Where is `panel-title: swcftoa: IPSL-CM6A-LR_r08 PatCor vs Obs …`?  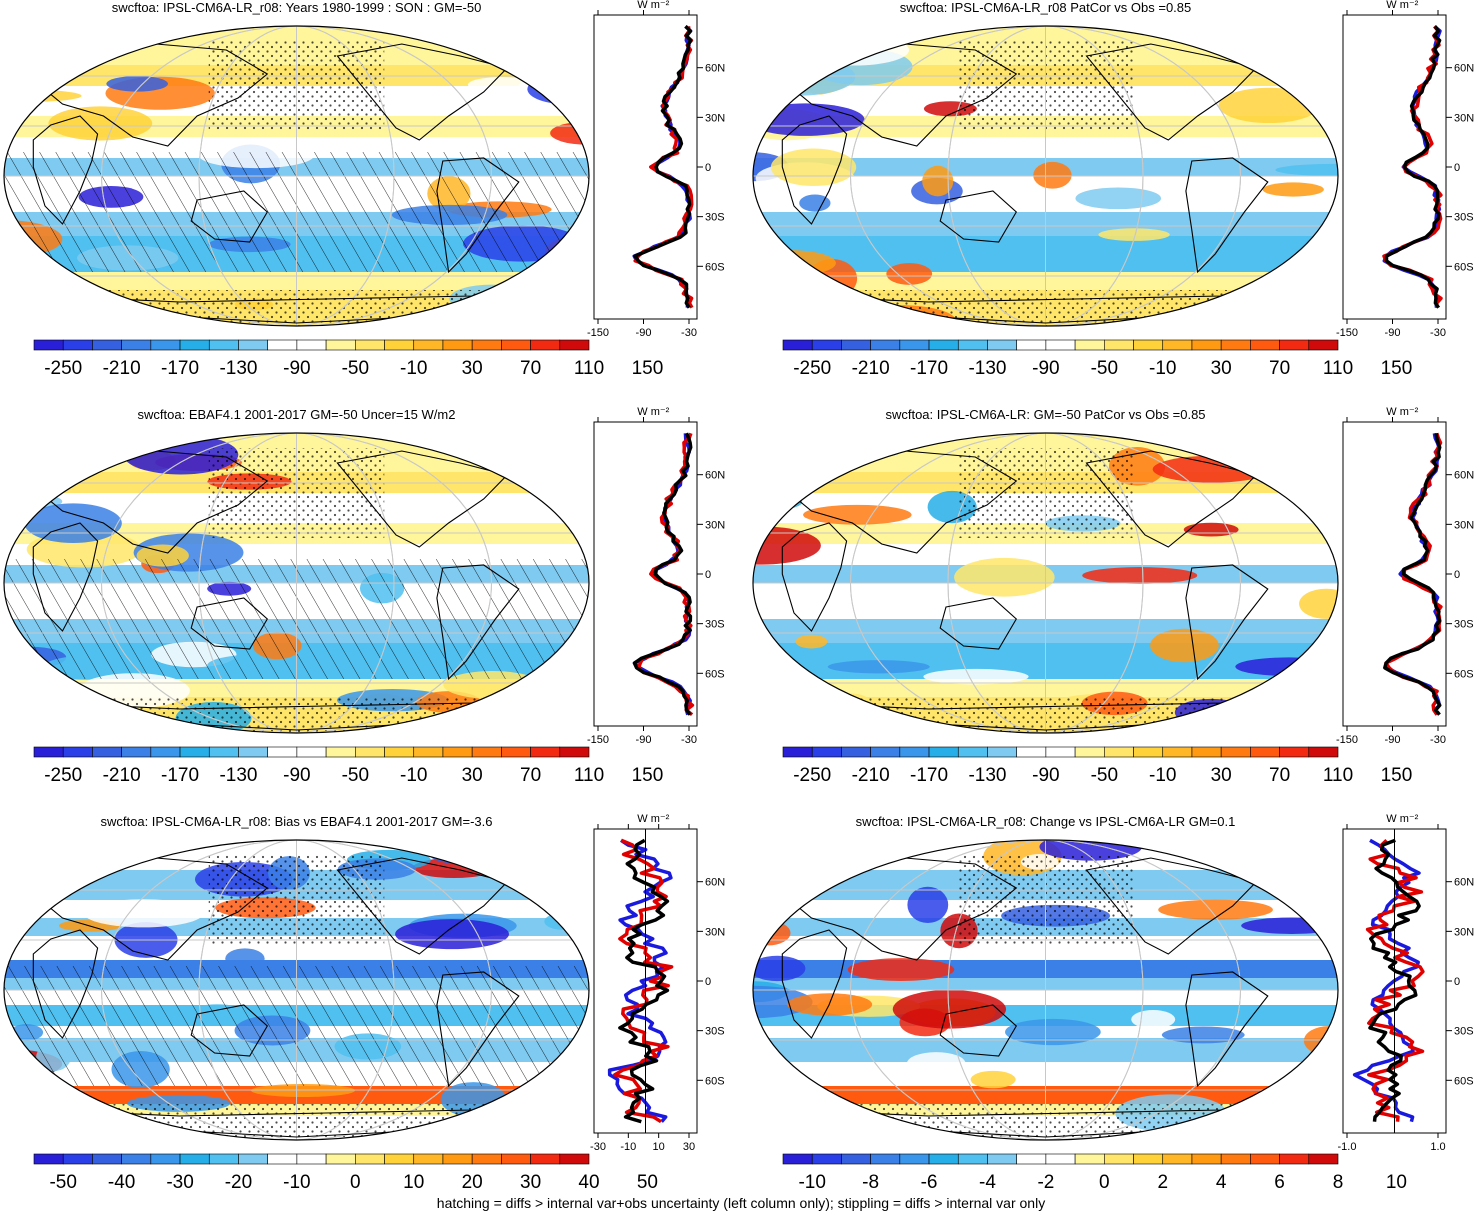 panel-title: swcftoa: IPSL-CM6A-LR_r08 PatCor vs Obs … is located at coordinates (1046, 7).